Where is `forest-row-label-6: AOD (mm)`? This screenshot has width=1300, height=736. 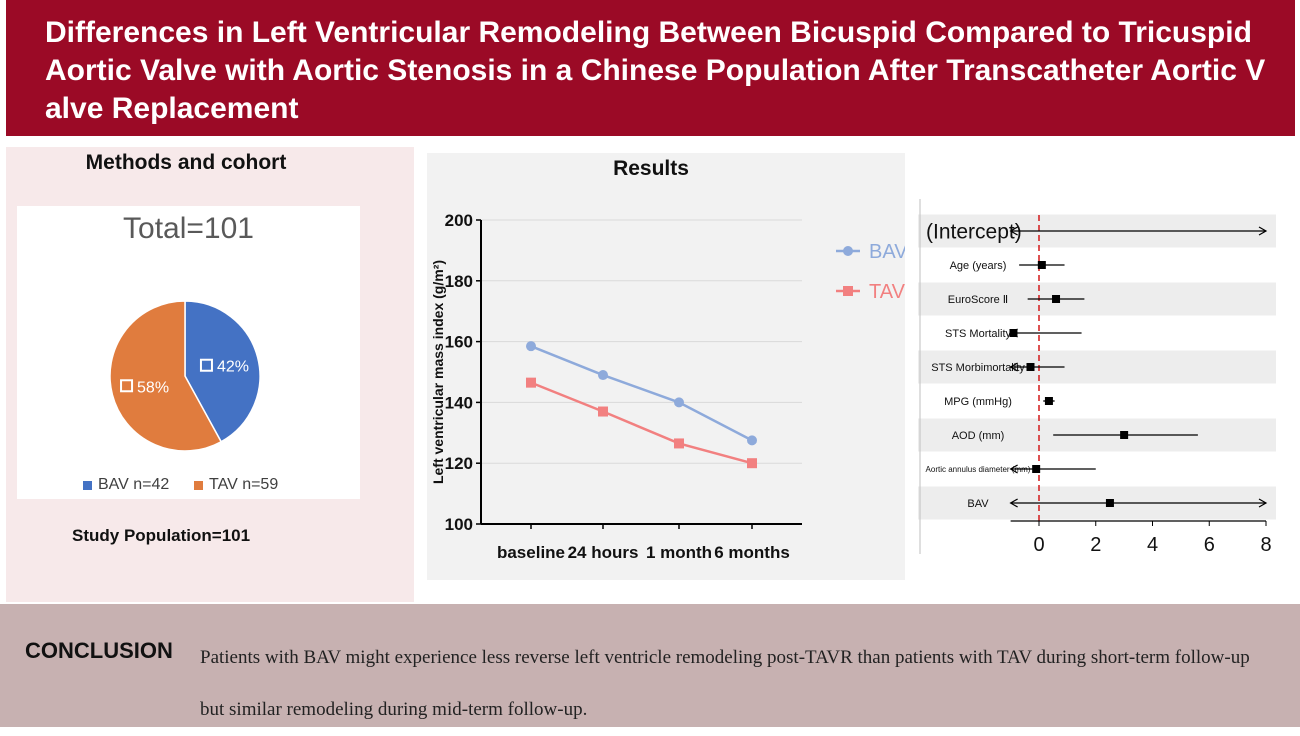 forest-row-label-6: AOD (mm) is located at coordinates (978, 436).